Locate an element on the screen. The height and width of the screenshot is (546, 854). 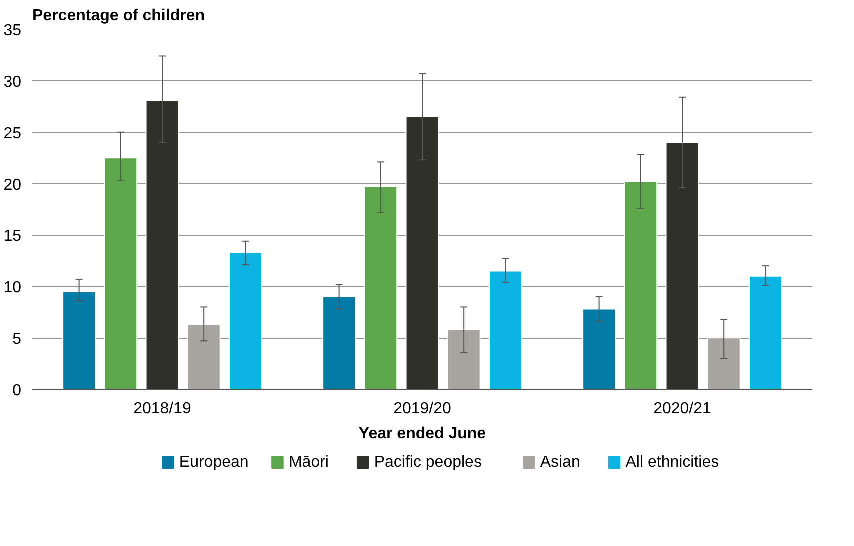
x-tick-label: 2018/19 is located at coordinates (163, 409).